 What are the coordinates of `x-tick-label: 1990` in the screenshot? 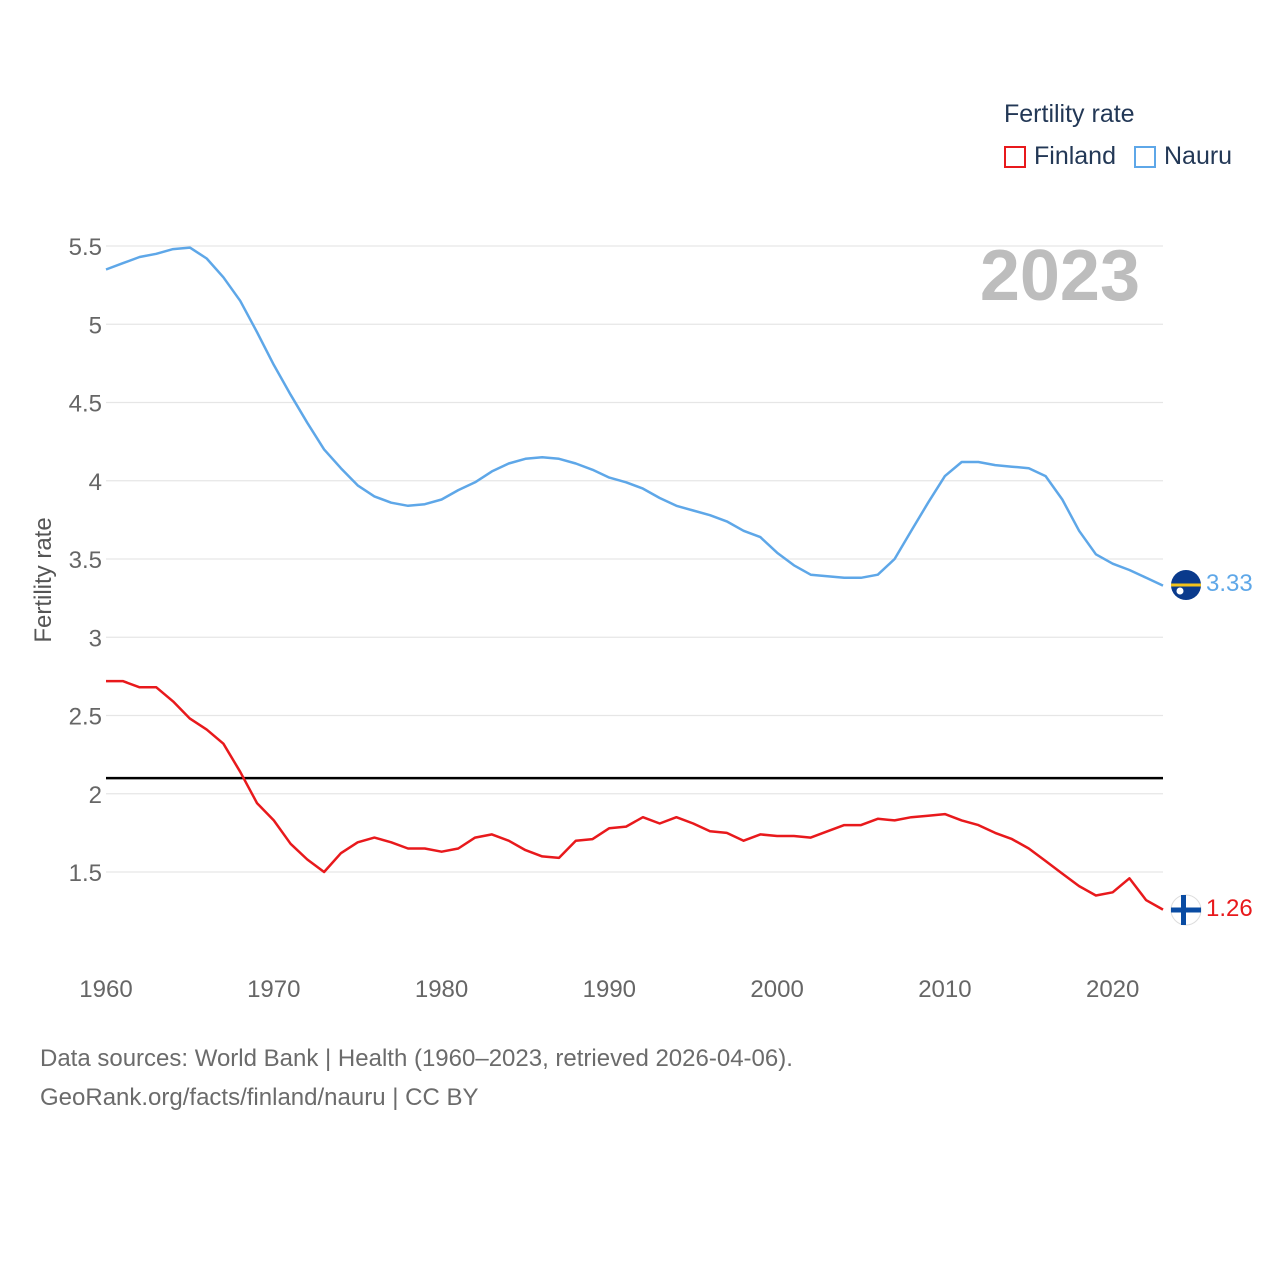 It's located at (609, 989).